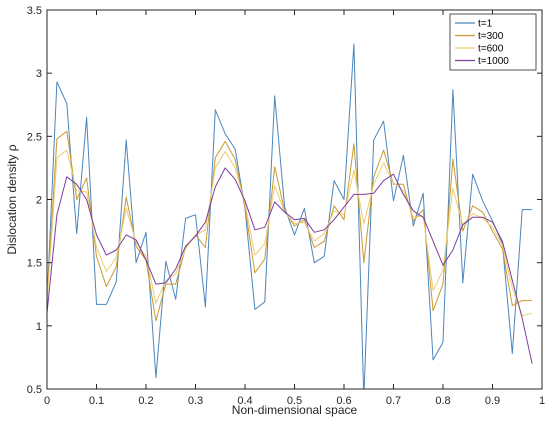 Image resolution: width=550 pixels, height=428 pixels. Describe the element at coordinates (491, 49) in the screenshot. I see `legend-label-3: t=600` at that location.